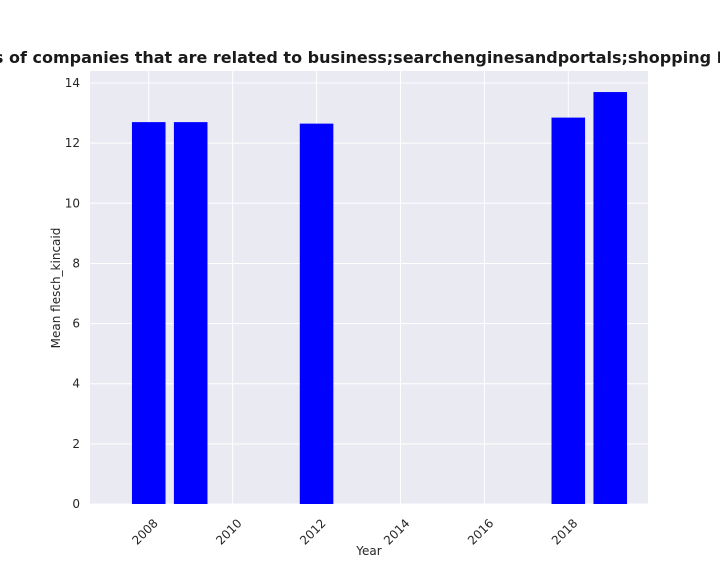  What do you see at coordinates (228, 531) in the screenshot?
I see `x-tick-label: 2010` at bounding box center [228, 531].